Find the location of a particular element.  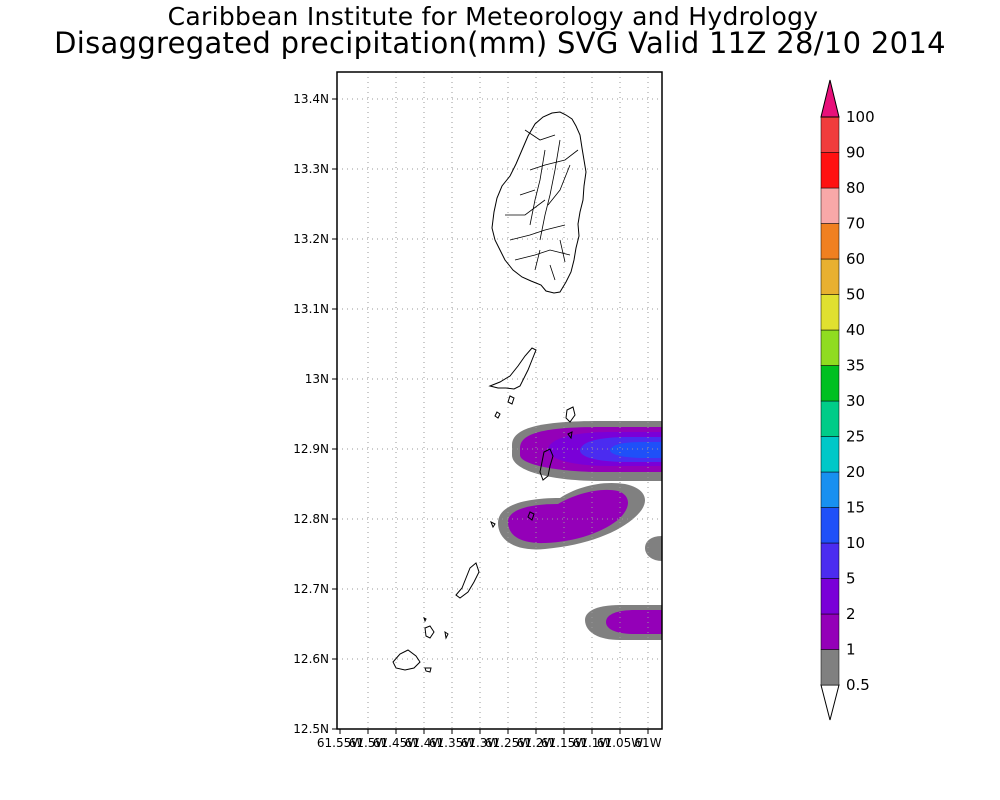

lat-label: 13.1N is located at coordinates (311, 309).